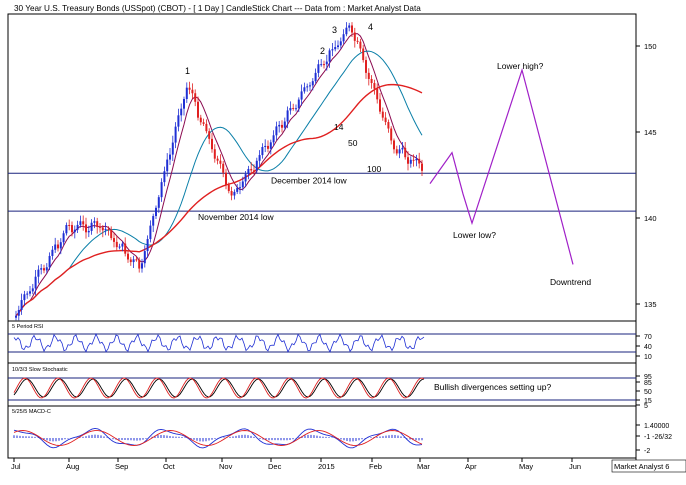  Describe the element at coordinates (342, 439) in the screenshot. I see `macd-indicator: 1.40000 -1 -26/32 -2` at that location.